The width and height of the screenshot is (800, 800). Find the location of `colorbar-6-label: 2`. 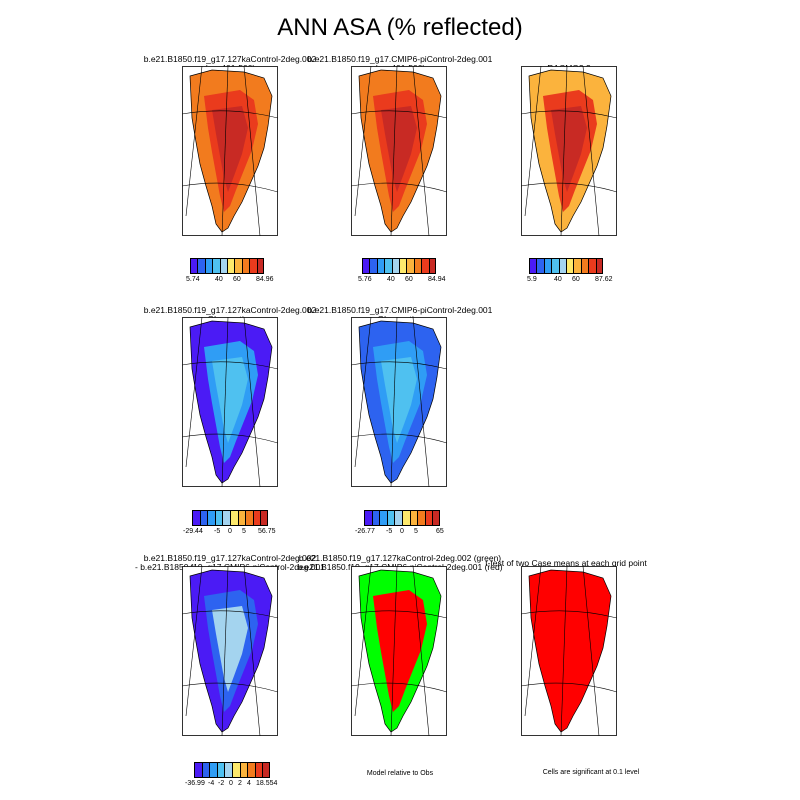

colorbar-6-label: 2 is located at coordinates (240, 783).